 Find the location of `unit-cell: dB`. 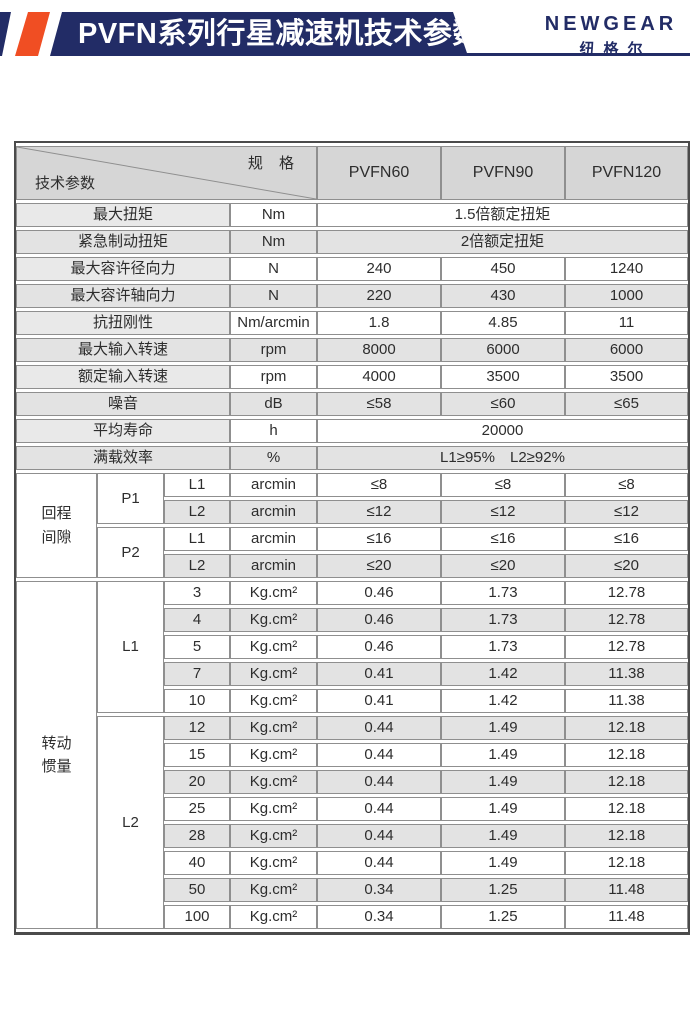

unit-cell: dB is located at coordinates (273, 404).